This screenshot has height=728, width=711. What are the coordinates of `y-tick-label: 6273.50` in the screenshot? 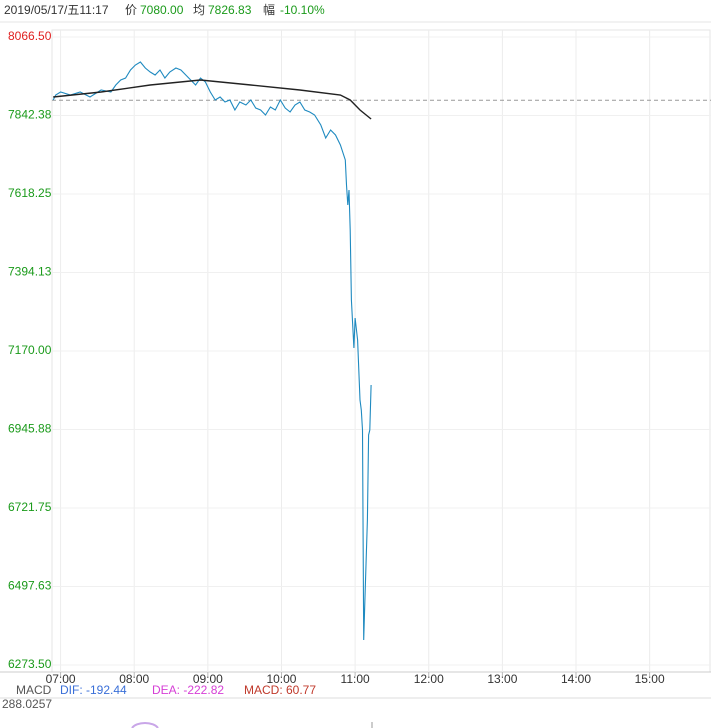 It's located at (30, 664).